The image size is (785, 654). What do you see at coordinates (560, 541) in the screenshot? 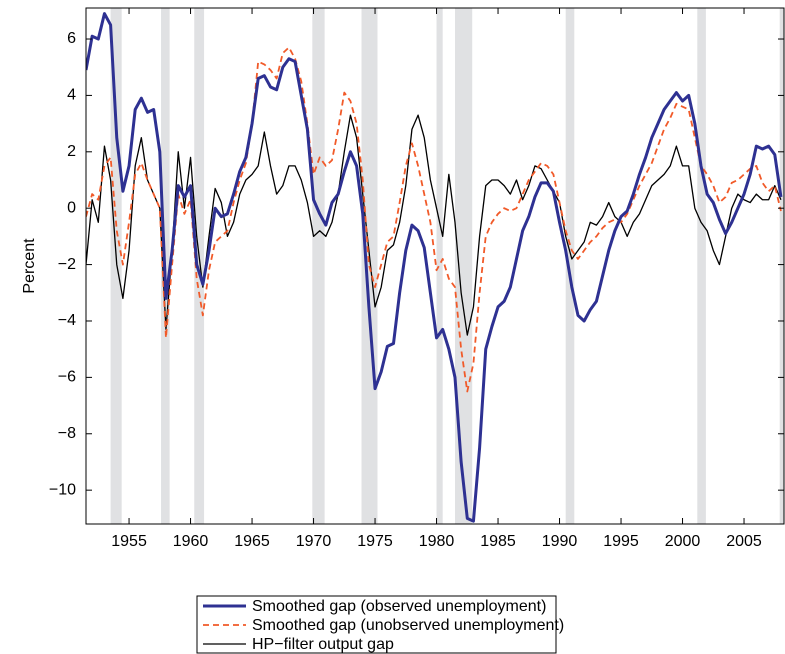
I see `x-tick-label: 1990` at bounding box center [560, 541].